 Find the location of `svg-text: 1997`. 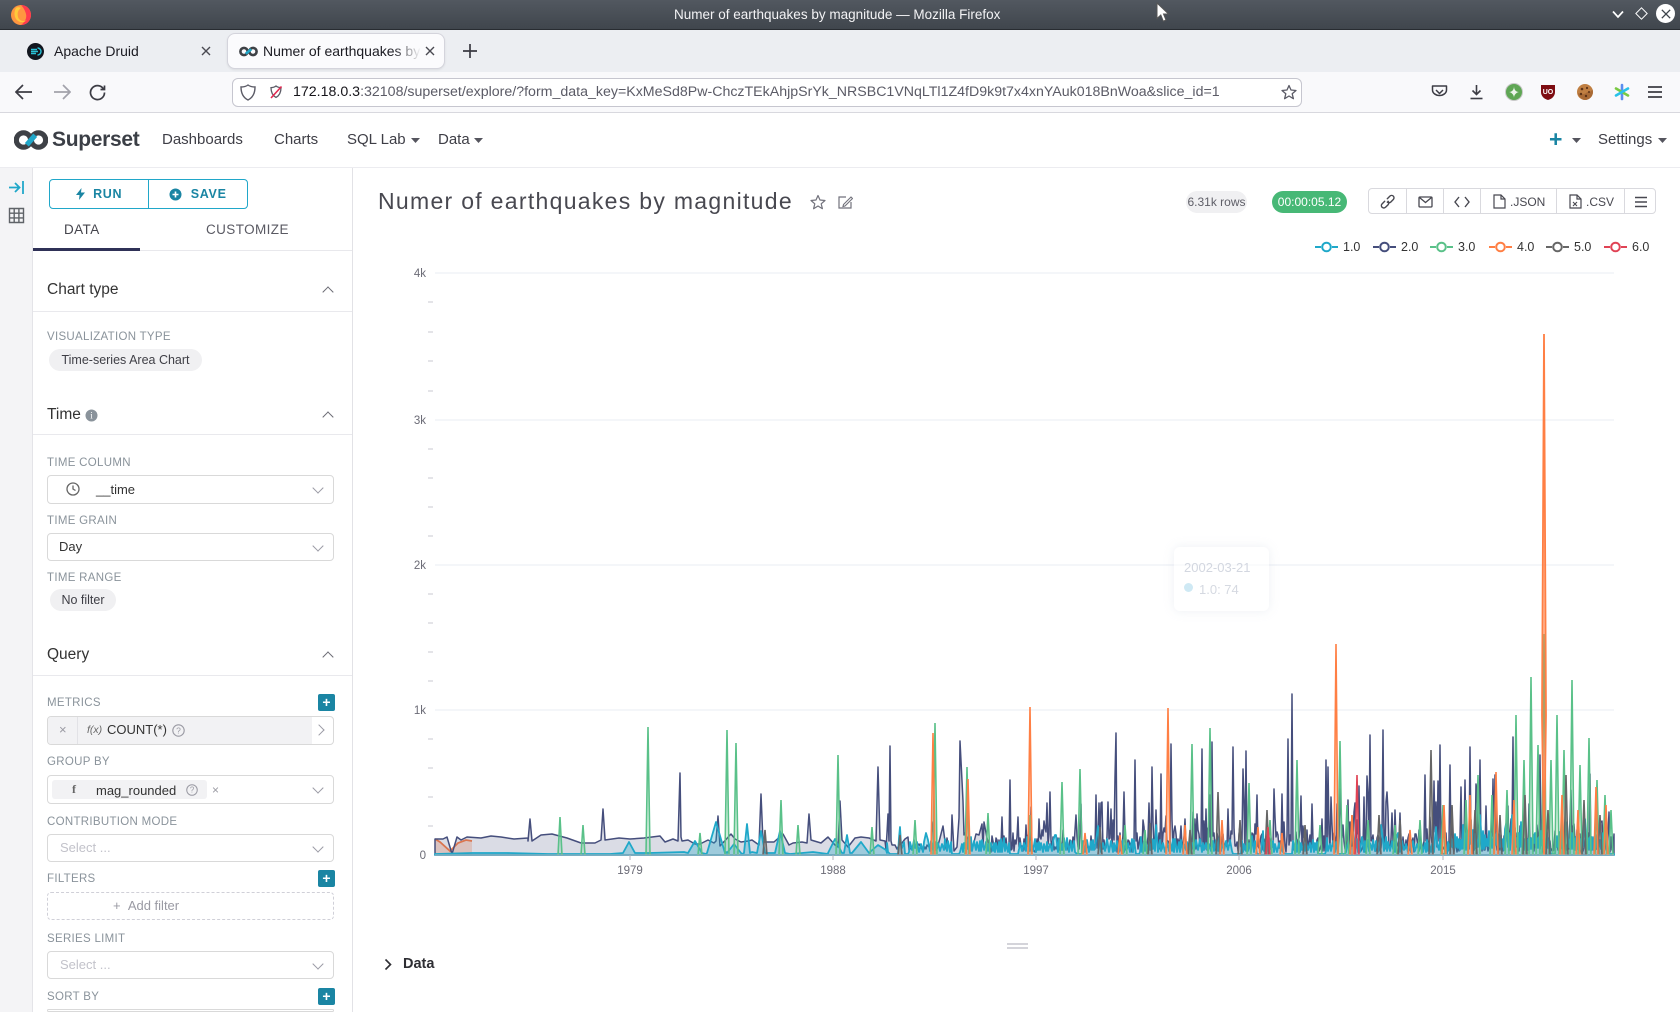

svg-text: 1997 is located at coordinates (1036, 871).